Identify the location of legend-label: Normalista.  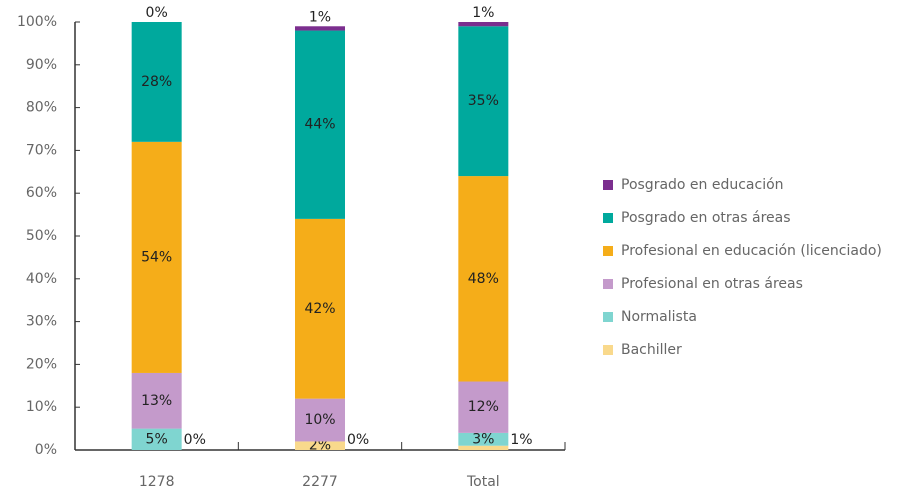
(659, 317).